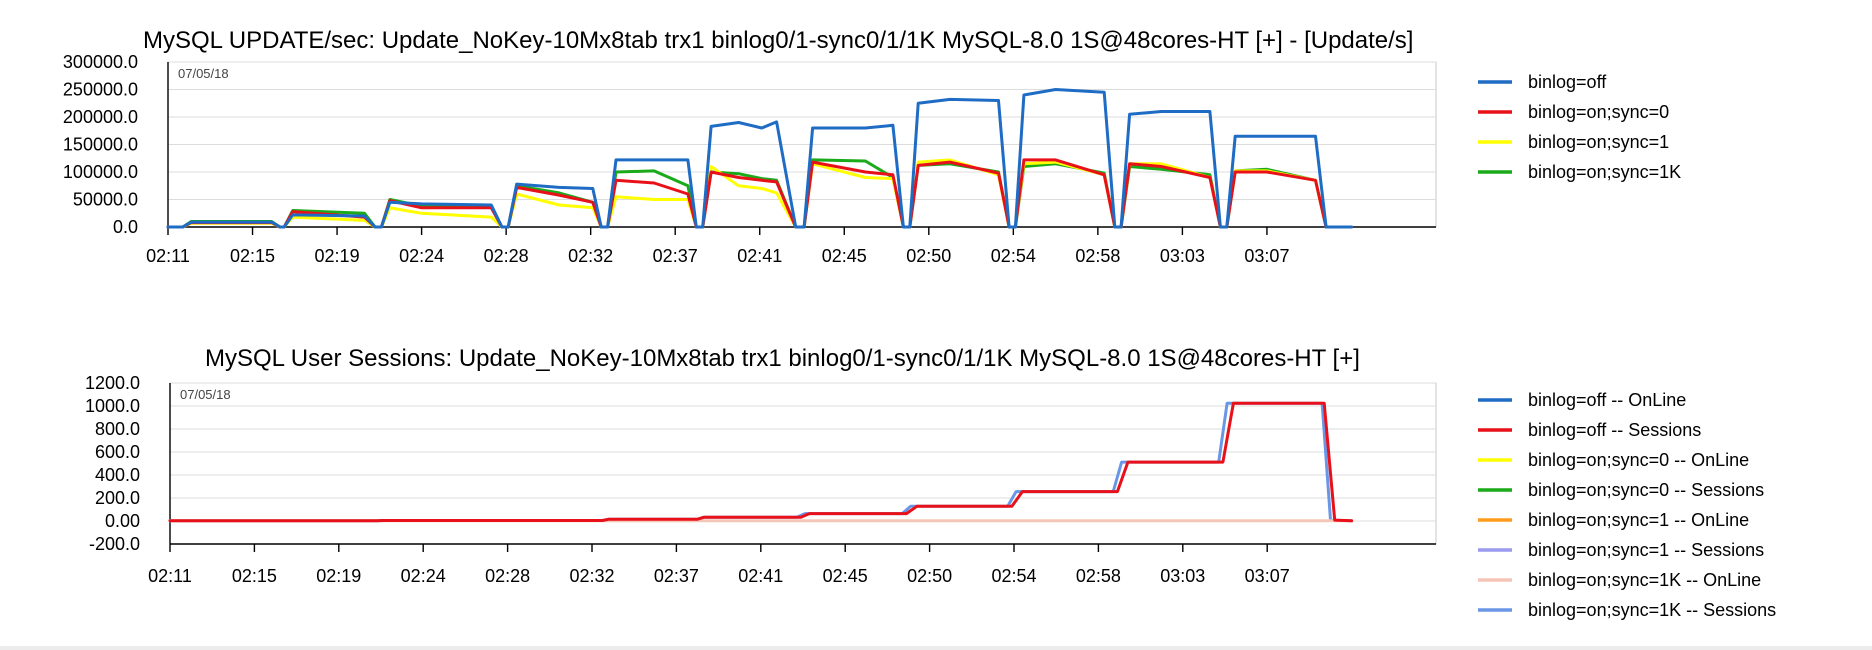 The height and width of the screenshot is (650, 1872). What do you see at coordinates (844, 256) in the screenshot?
I see `updates-x-tick-label: 02:45` at bounding box center [844, 256].